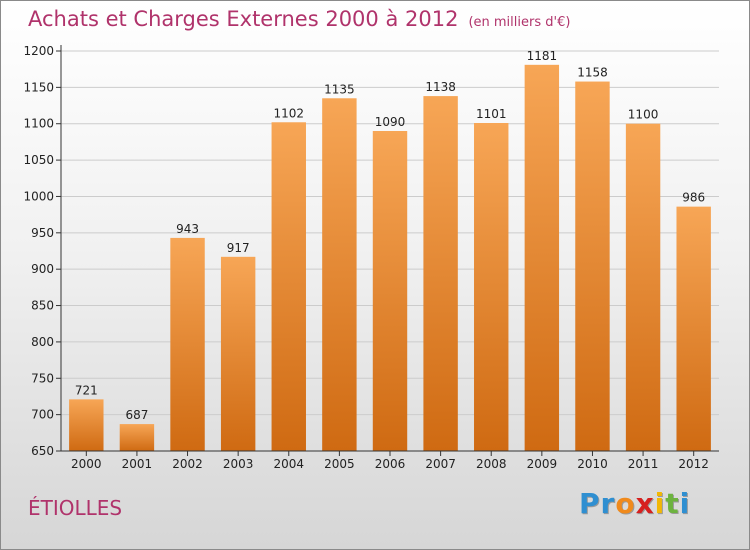 Image resolution: width=750 pixels, height=550 pixels. What do you see at coordinates (542, 56) in the screenshot?
I see `data-label: 1181` at bounding box center [542, 56].